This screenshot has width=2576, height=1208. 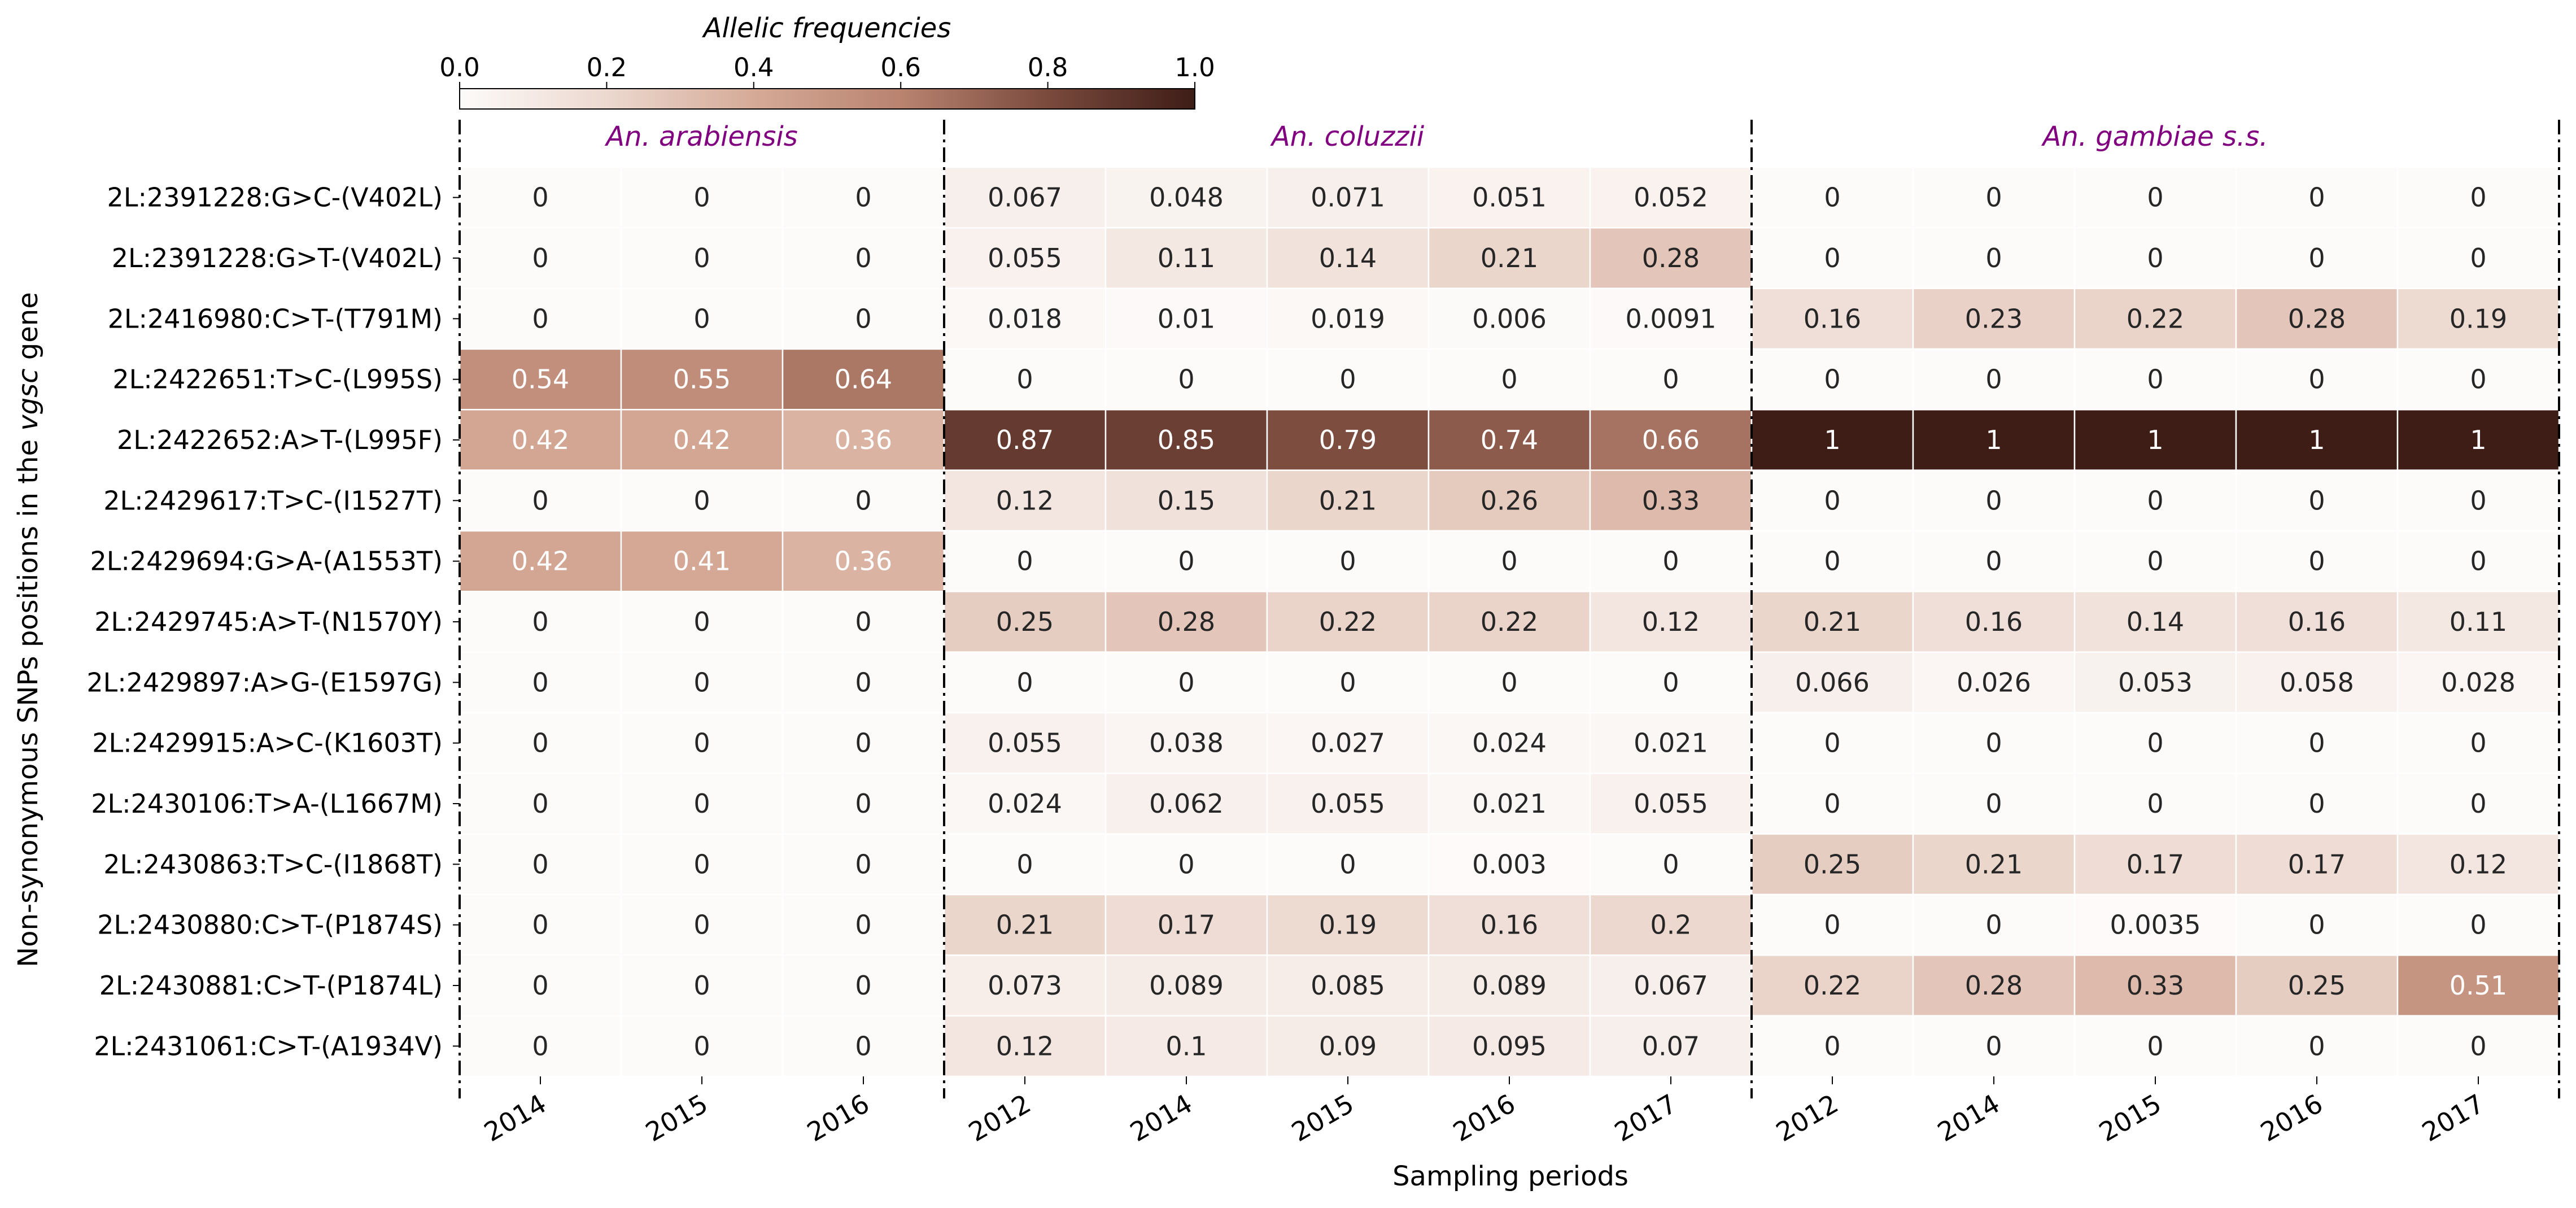 What do you see at coordinates (1025, 258) in the screenshot?
I see `cell-value-label: 0.055` at bounding box center [1025, 258].